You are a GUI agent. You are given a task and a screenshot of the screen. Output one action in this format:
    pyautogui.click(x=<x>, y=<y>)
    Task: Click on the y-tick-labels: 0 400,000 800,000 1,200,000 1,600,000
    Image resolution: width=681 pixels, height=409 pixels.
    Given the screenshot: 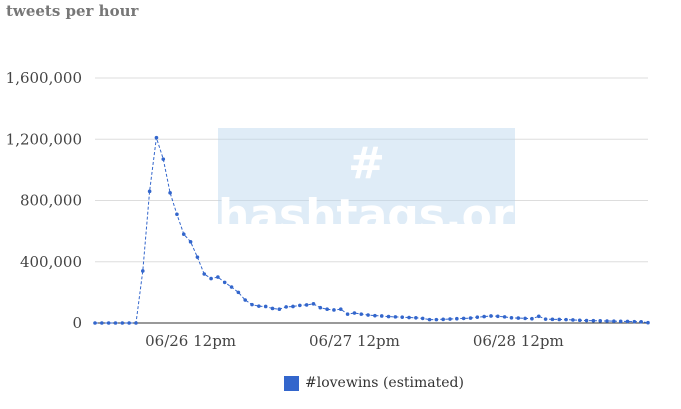 What is the action you would take?
    pyautogui.click(x=44, y=200)
    